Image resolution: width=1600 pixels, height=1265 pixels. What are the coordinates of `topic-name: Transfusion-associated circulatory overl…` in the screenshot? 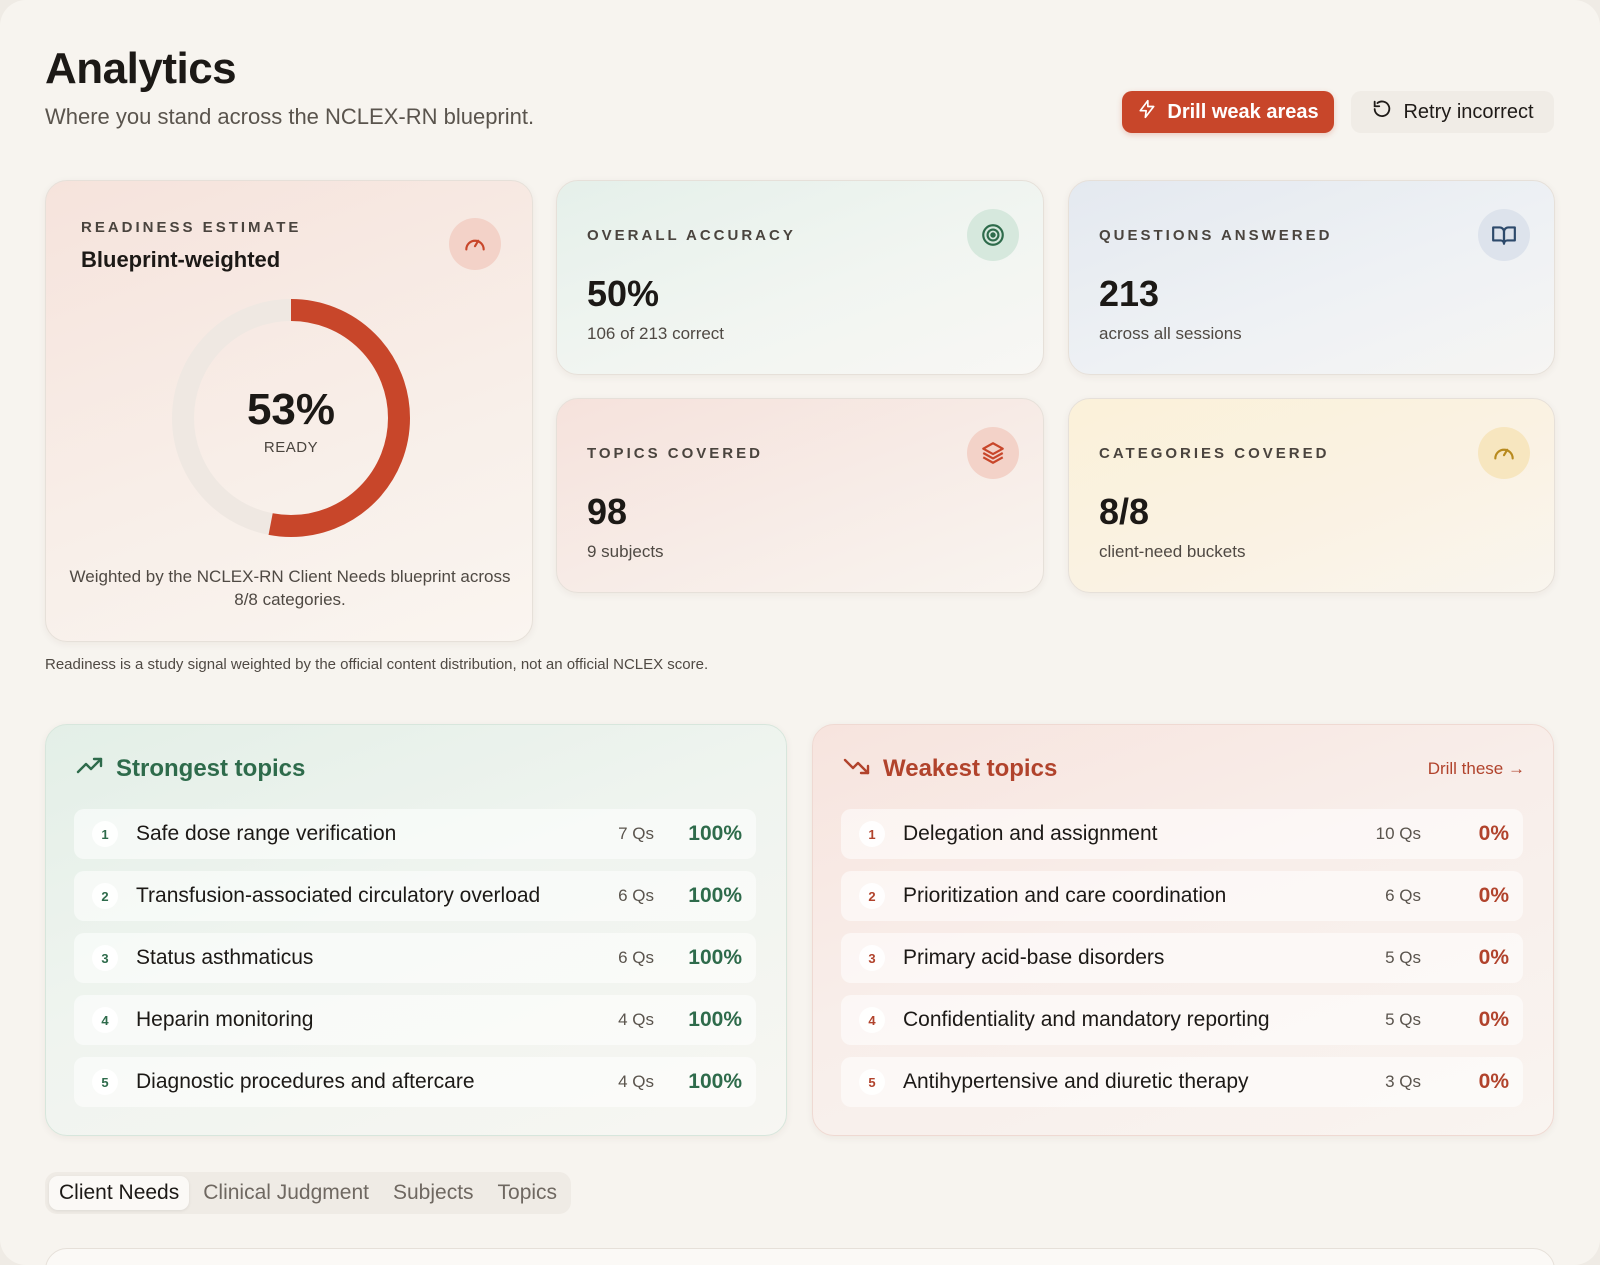 It's located at (338, 895).